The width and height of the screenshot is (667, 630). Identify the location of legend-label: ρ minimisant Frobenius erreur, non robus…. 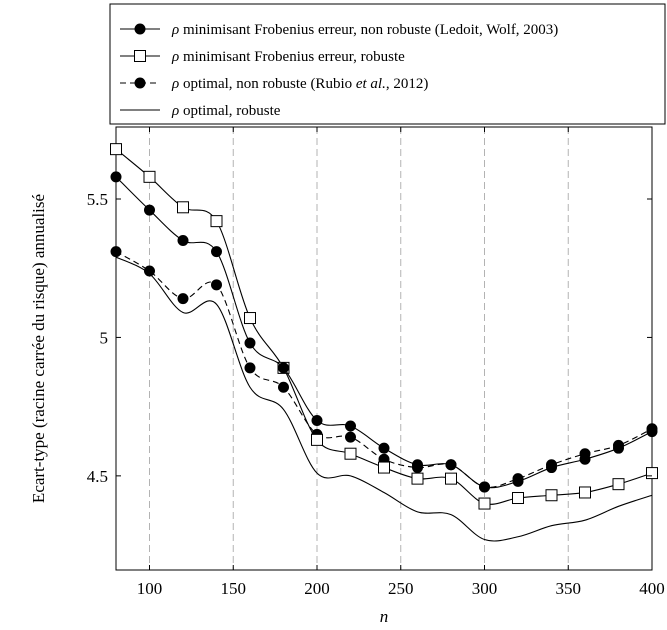
(364, 30).